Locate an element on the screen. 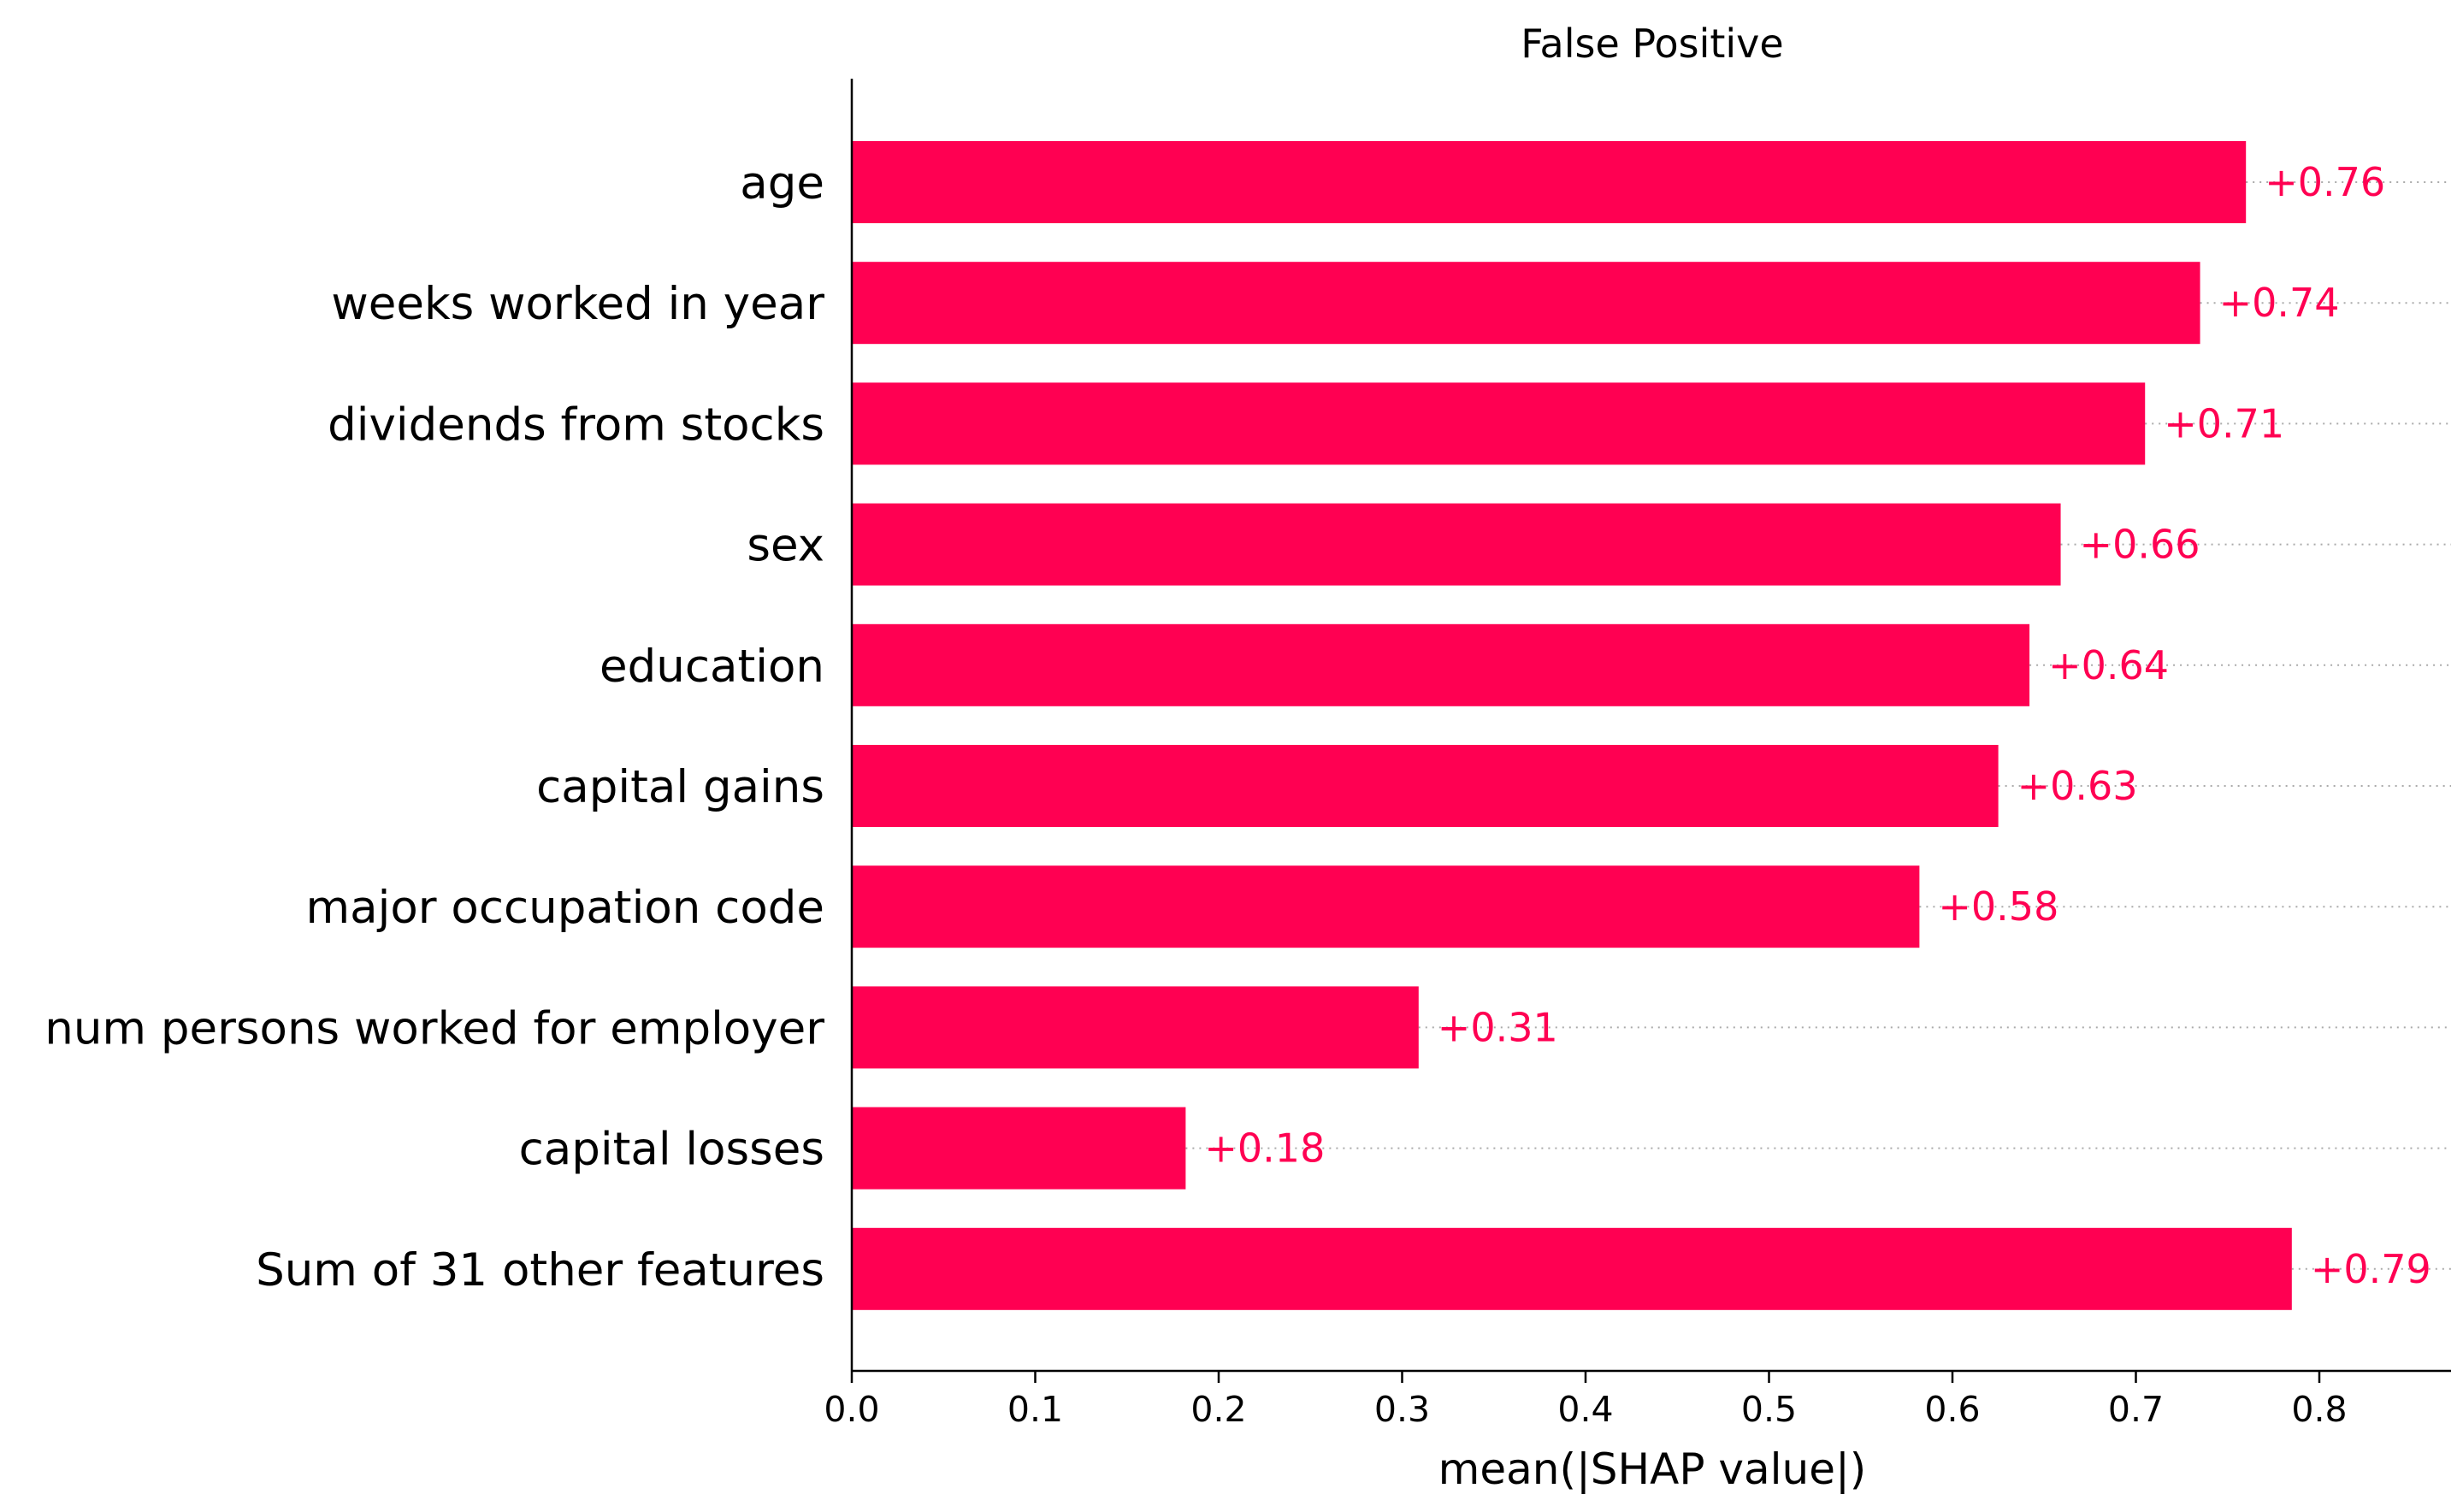  category-label: sex is located at coordinates (785, 546).